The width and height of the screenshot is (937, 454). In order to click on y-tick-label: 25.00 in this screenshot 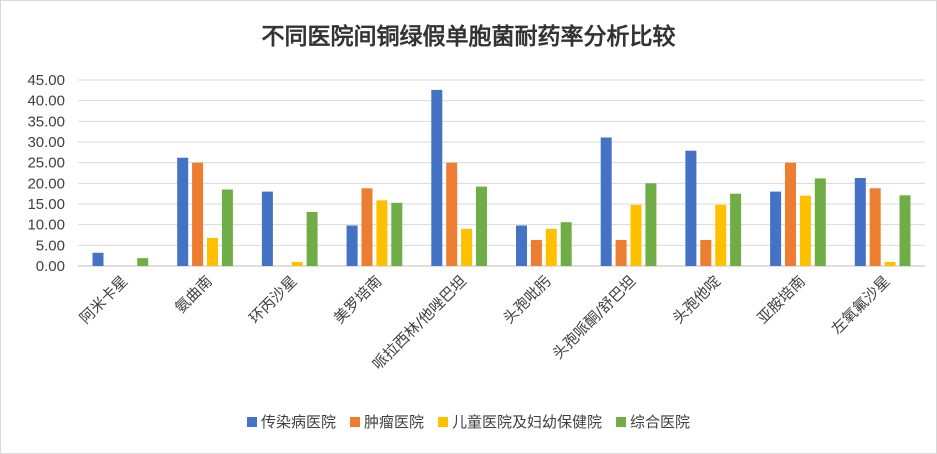, I will do `click(46, 163)`.